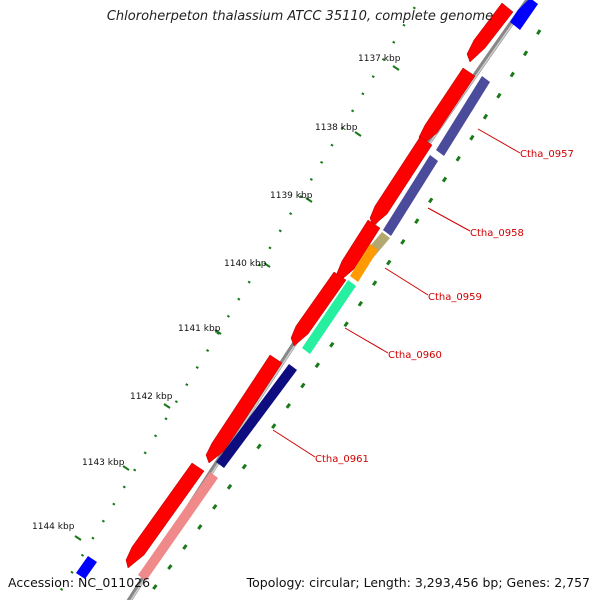 Image resolution: width=600 pixels, height=600 pixels. What do you see at coordinates (336, 128) in the screenshot?
I see `tick-label: 1138 kbp` at bounding box center [336, 128].